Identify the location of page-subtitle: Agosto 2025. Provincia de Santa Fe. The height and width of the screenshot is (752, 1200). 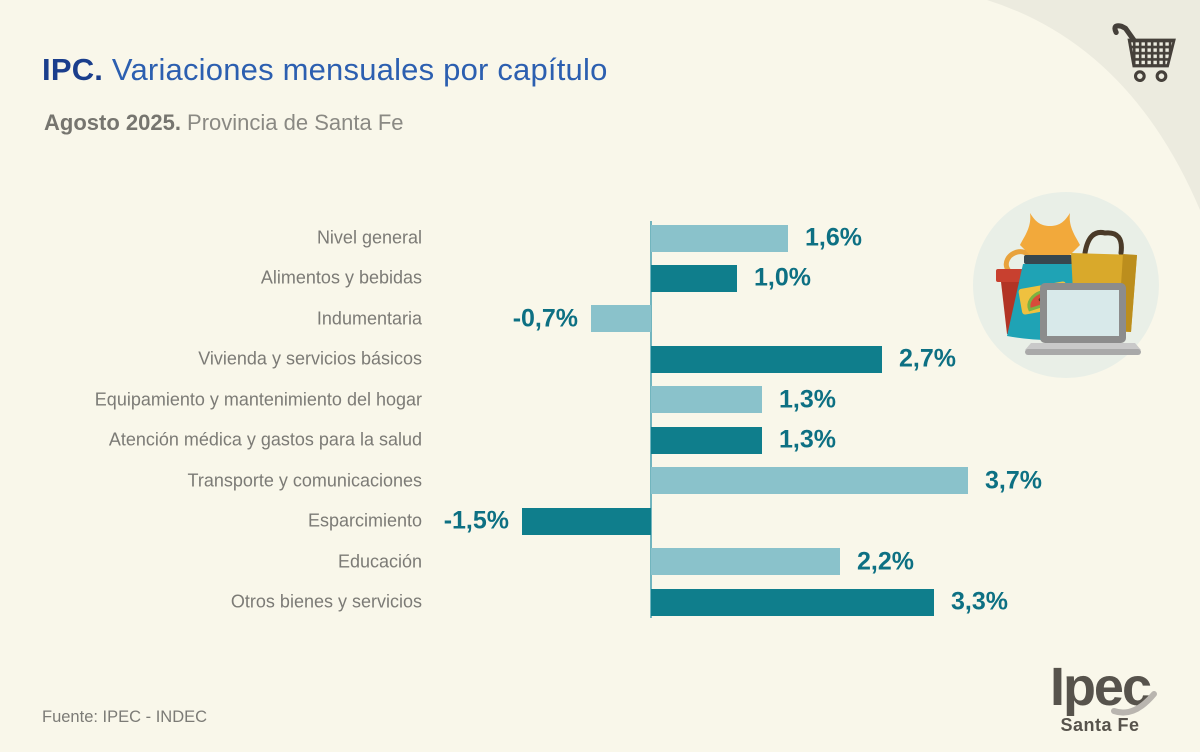
(224, 123).